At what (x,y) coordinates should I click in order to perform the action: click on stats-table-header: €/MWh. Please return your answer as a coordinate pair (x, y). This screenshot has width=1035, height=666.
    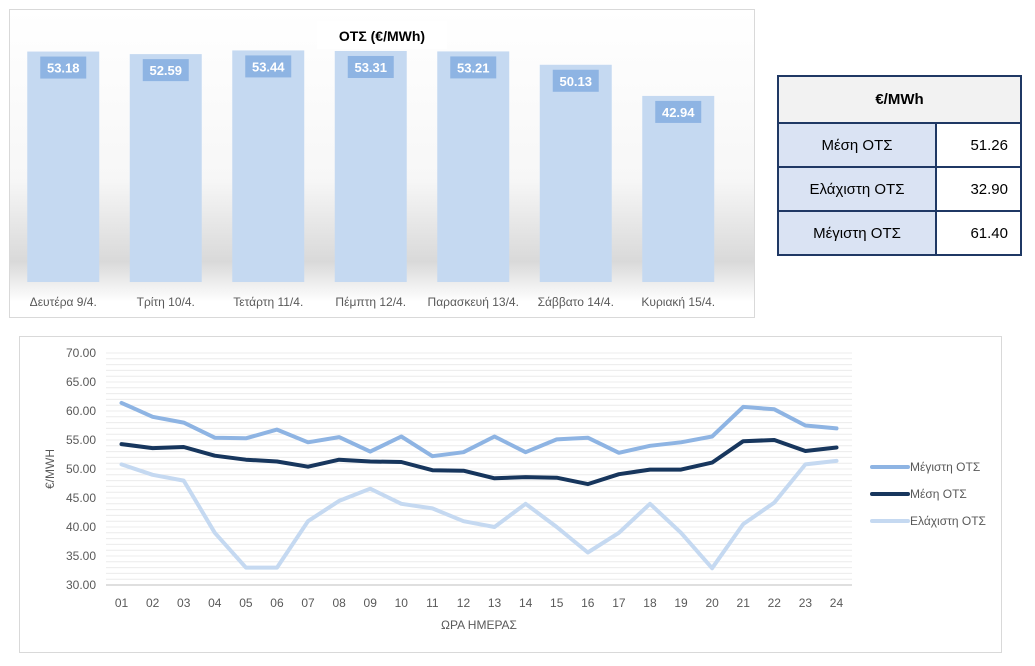
    Looking at the image, I should click on (899, 99).